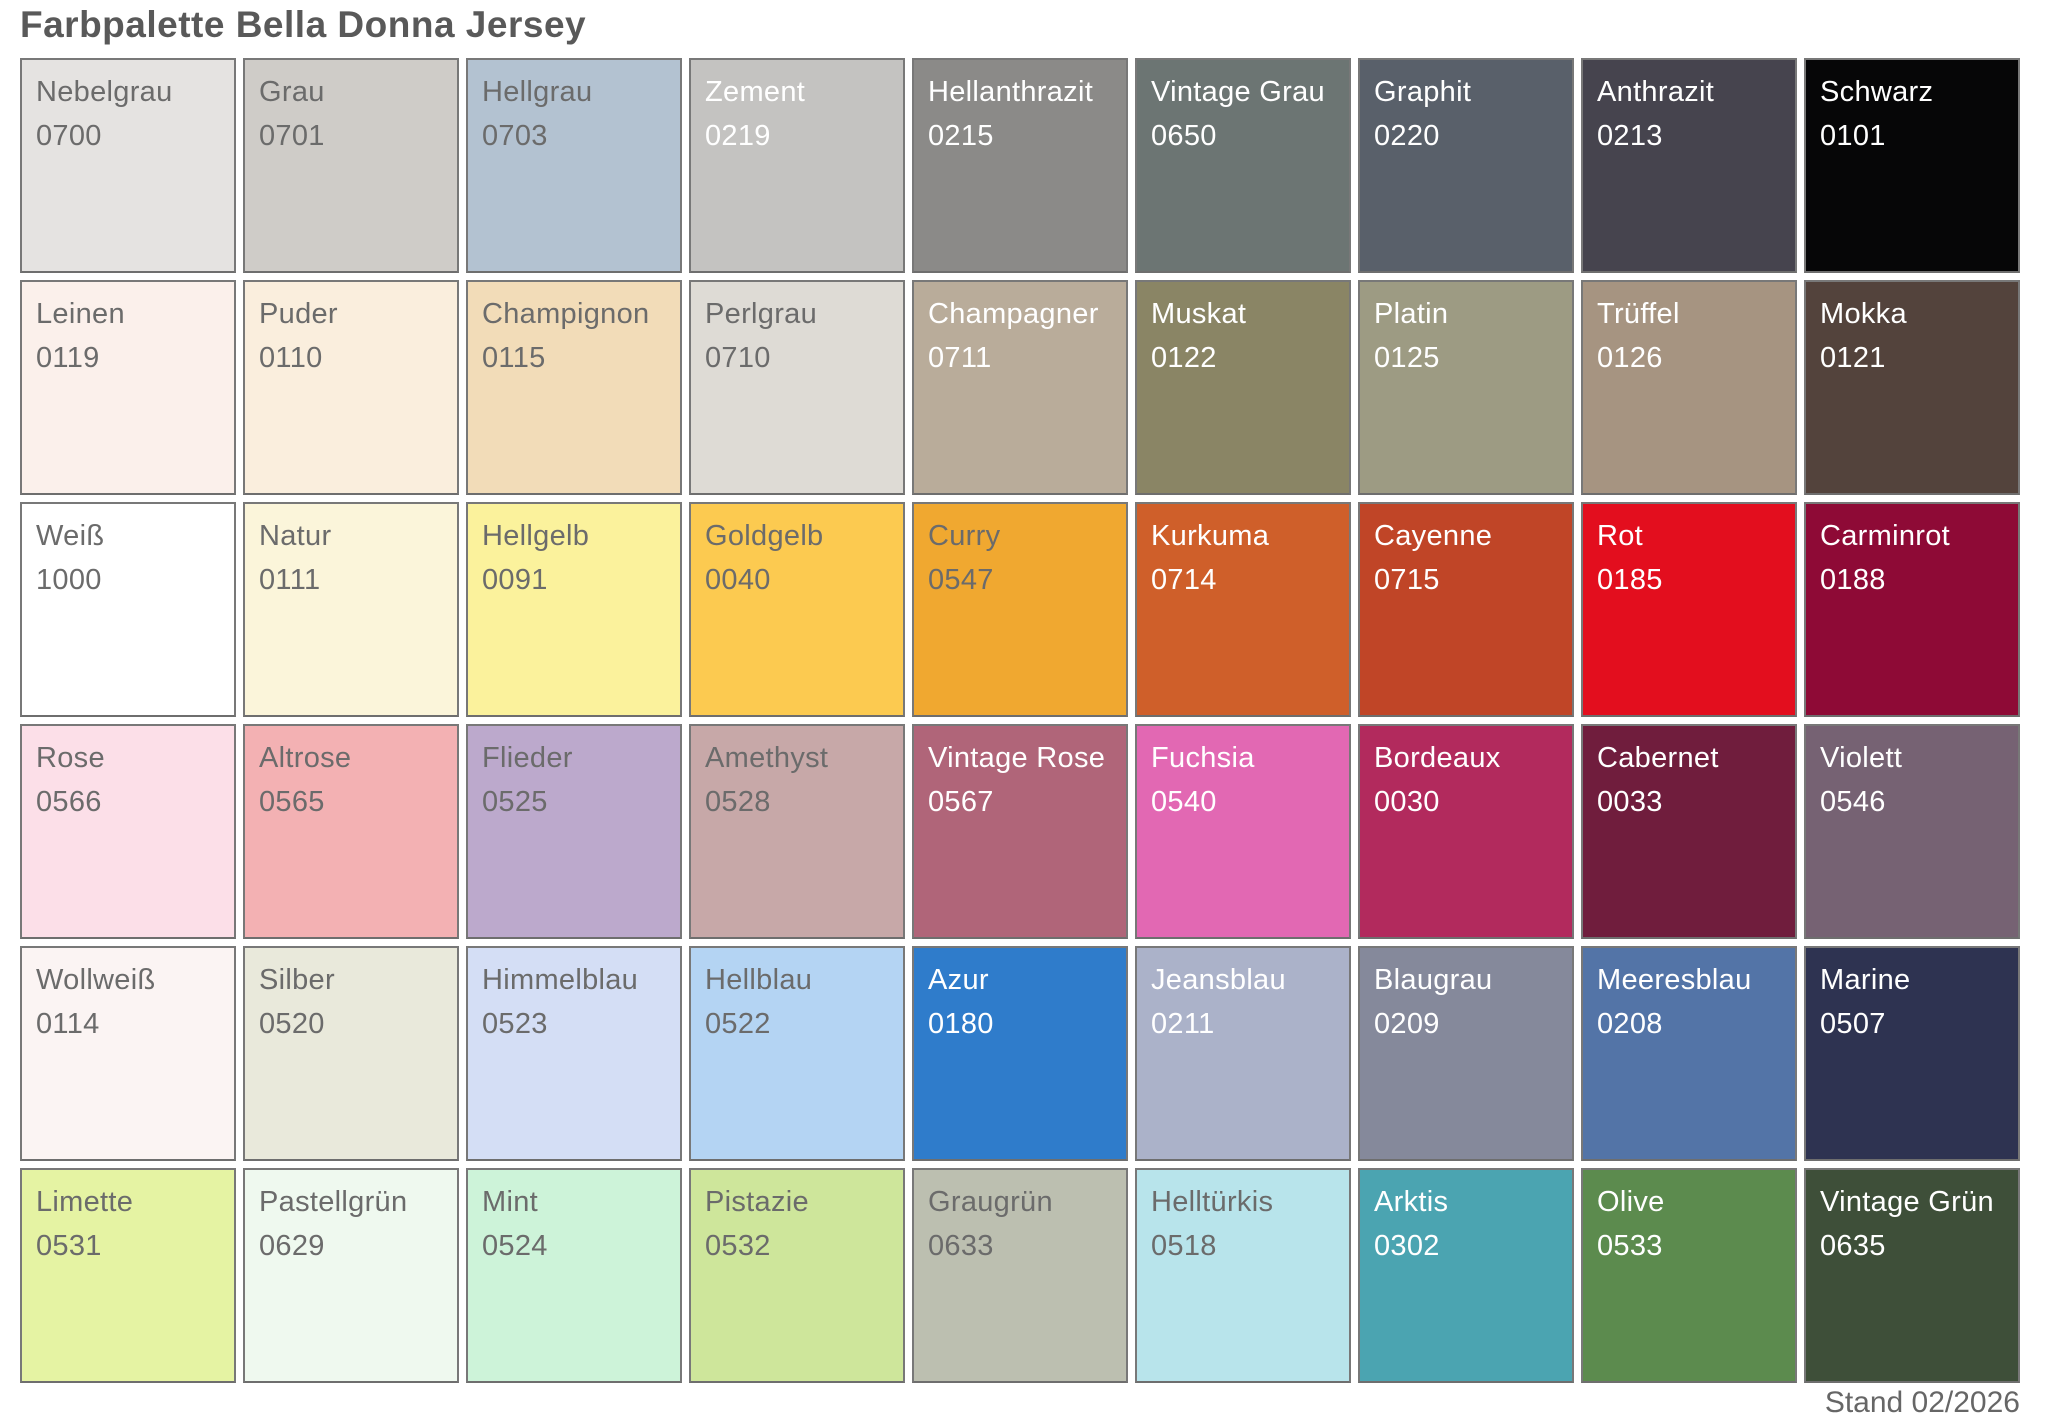 The height and width of the screenshot is (1426, 2047). I want to click on swatch-name: Champagner, so click(1013, 314).